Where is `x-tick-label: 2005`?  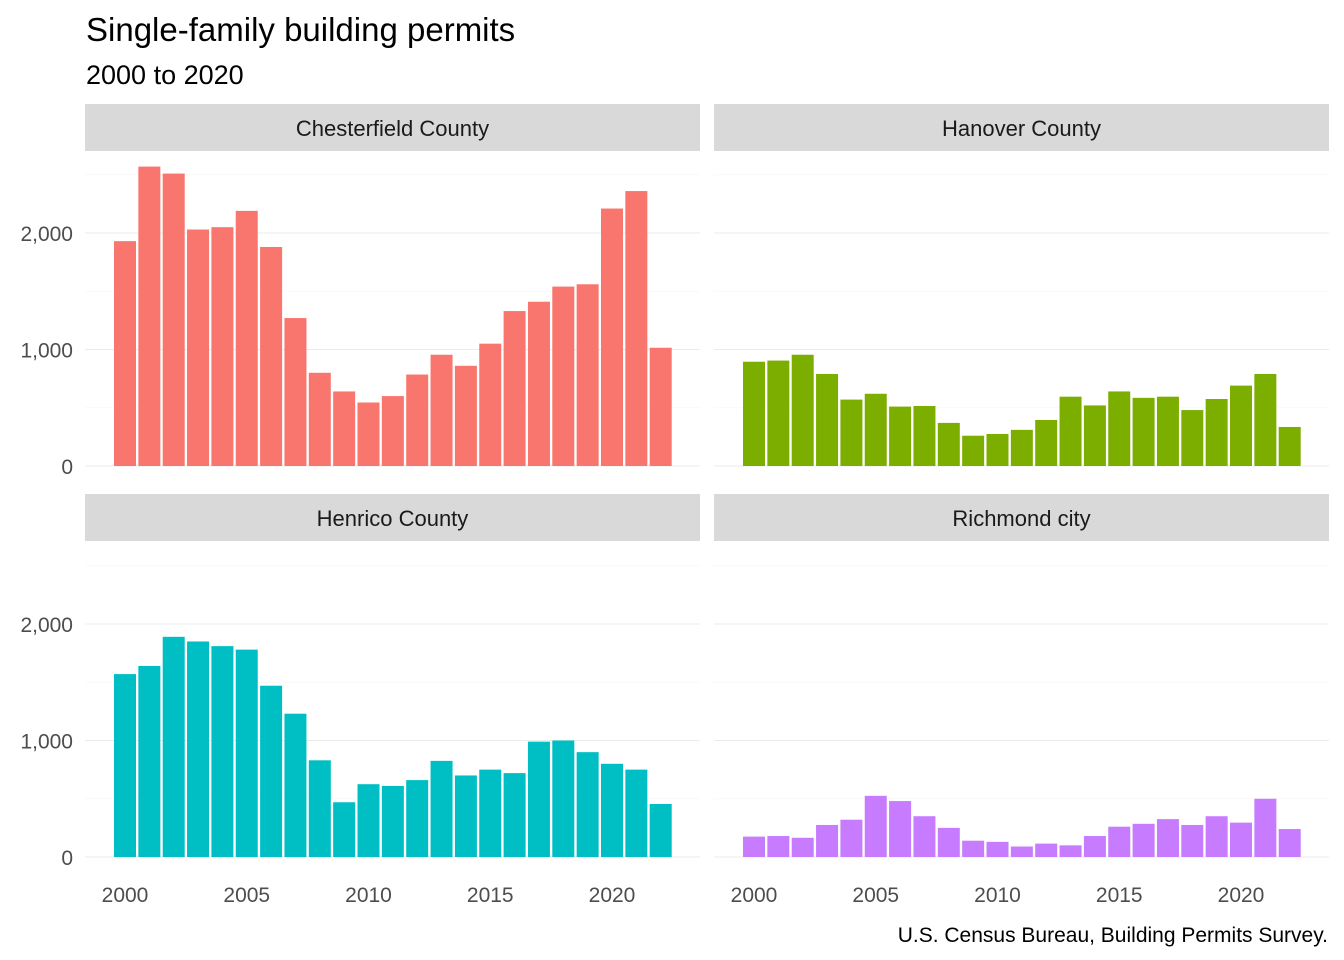
x-tick-label: 2005 is located at coordinates (875, 895).